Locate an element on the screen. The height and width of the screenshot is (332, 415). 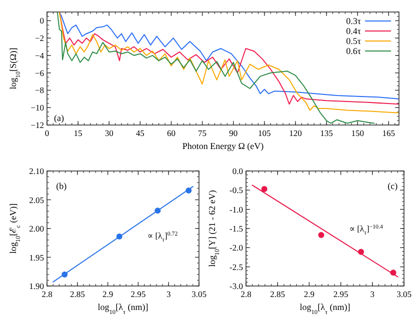
x-tick-label: 60 is located at coordinates (171, 133).